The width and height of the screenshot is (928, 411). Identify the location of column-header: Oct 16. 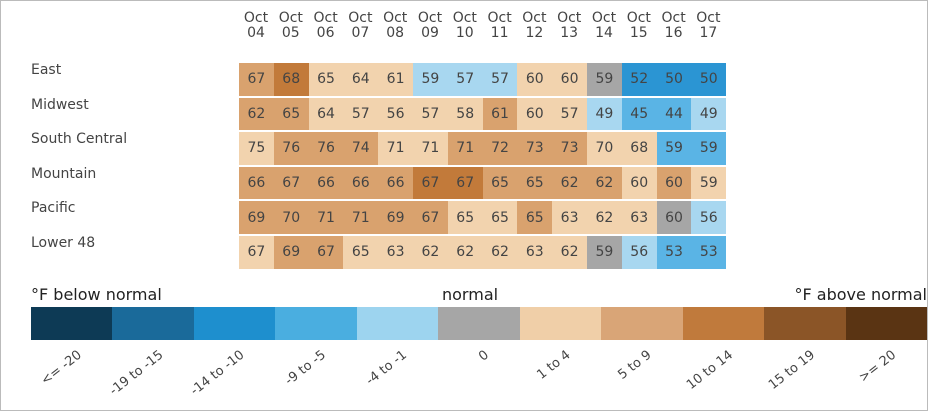
(673, 25).